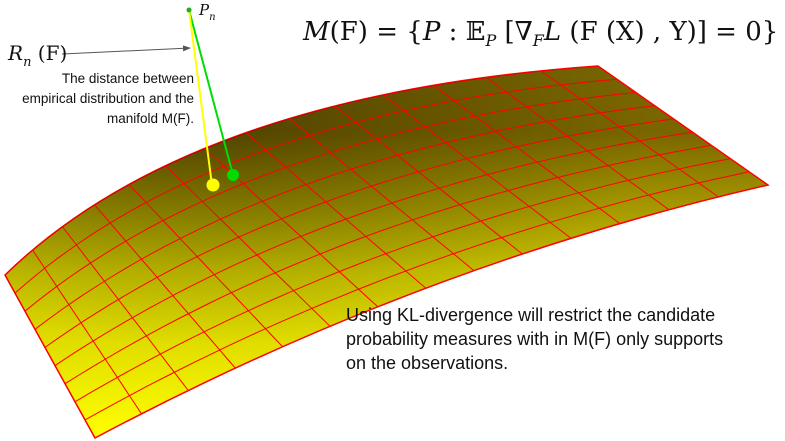  I want to click on point-label-pn: Pn, so click(207, 12).